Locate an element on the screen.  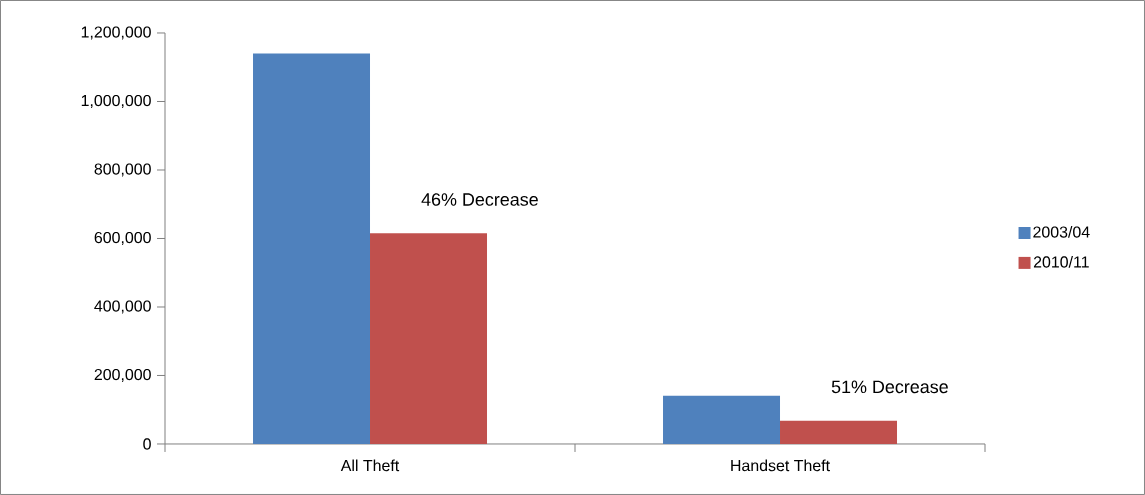
y-tick-label: 400,000 is located at coordinates (122, 307).